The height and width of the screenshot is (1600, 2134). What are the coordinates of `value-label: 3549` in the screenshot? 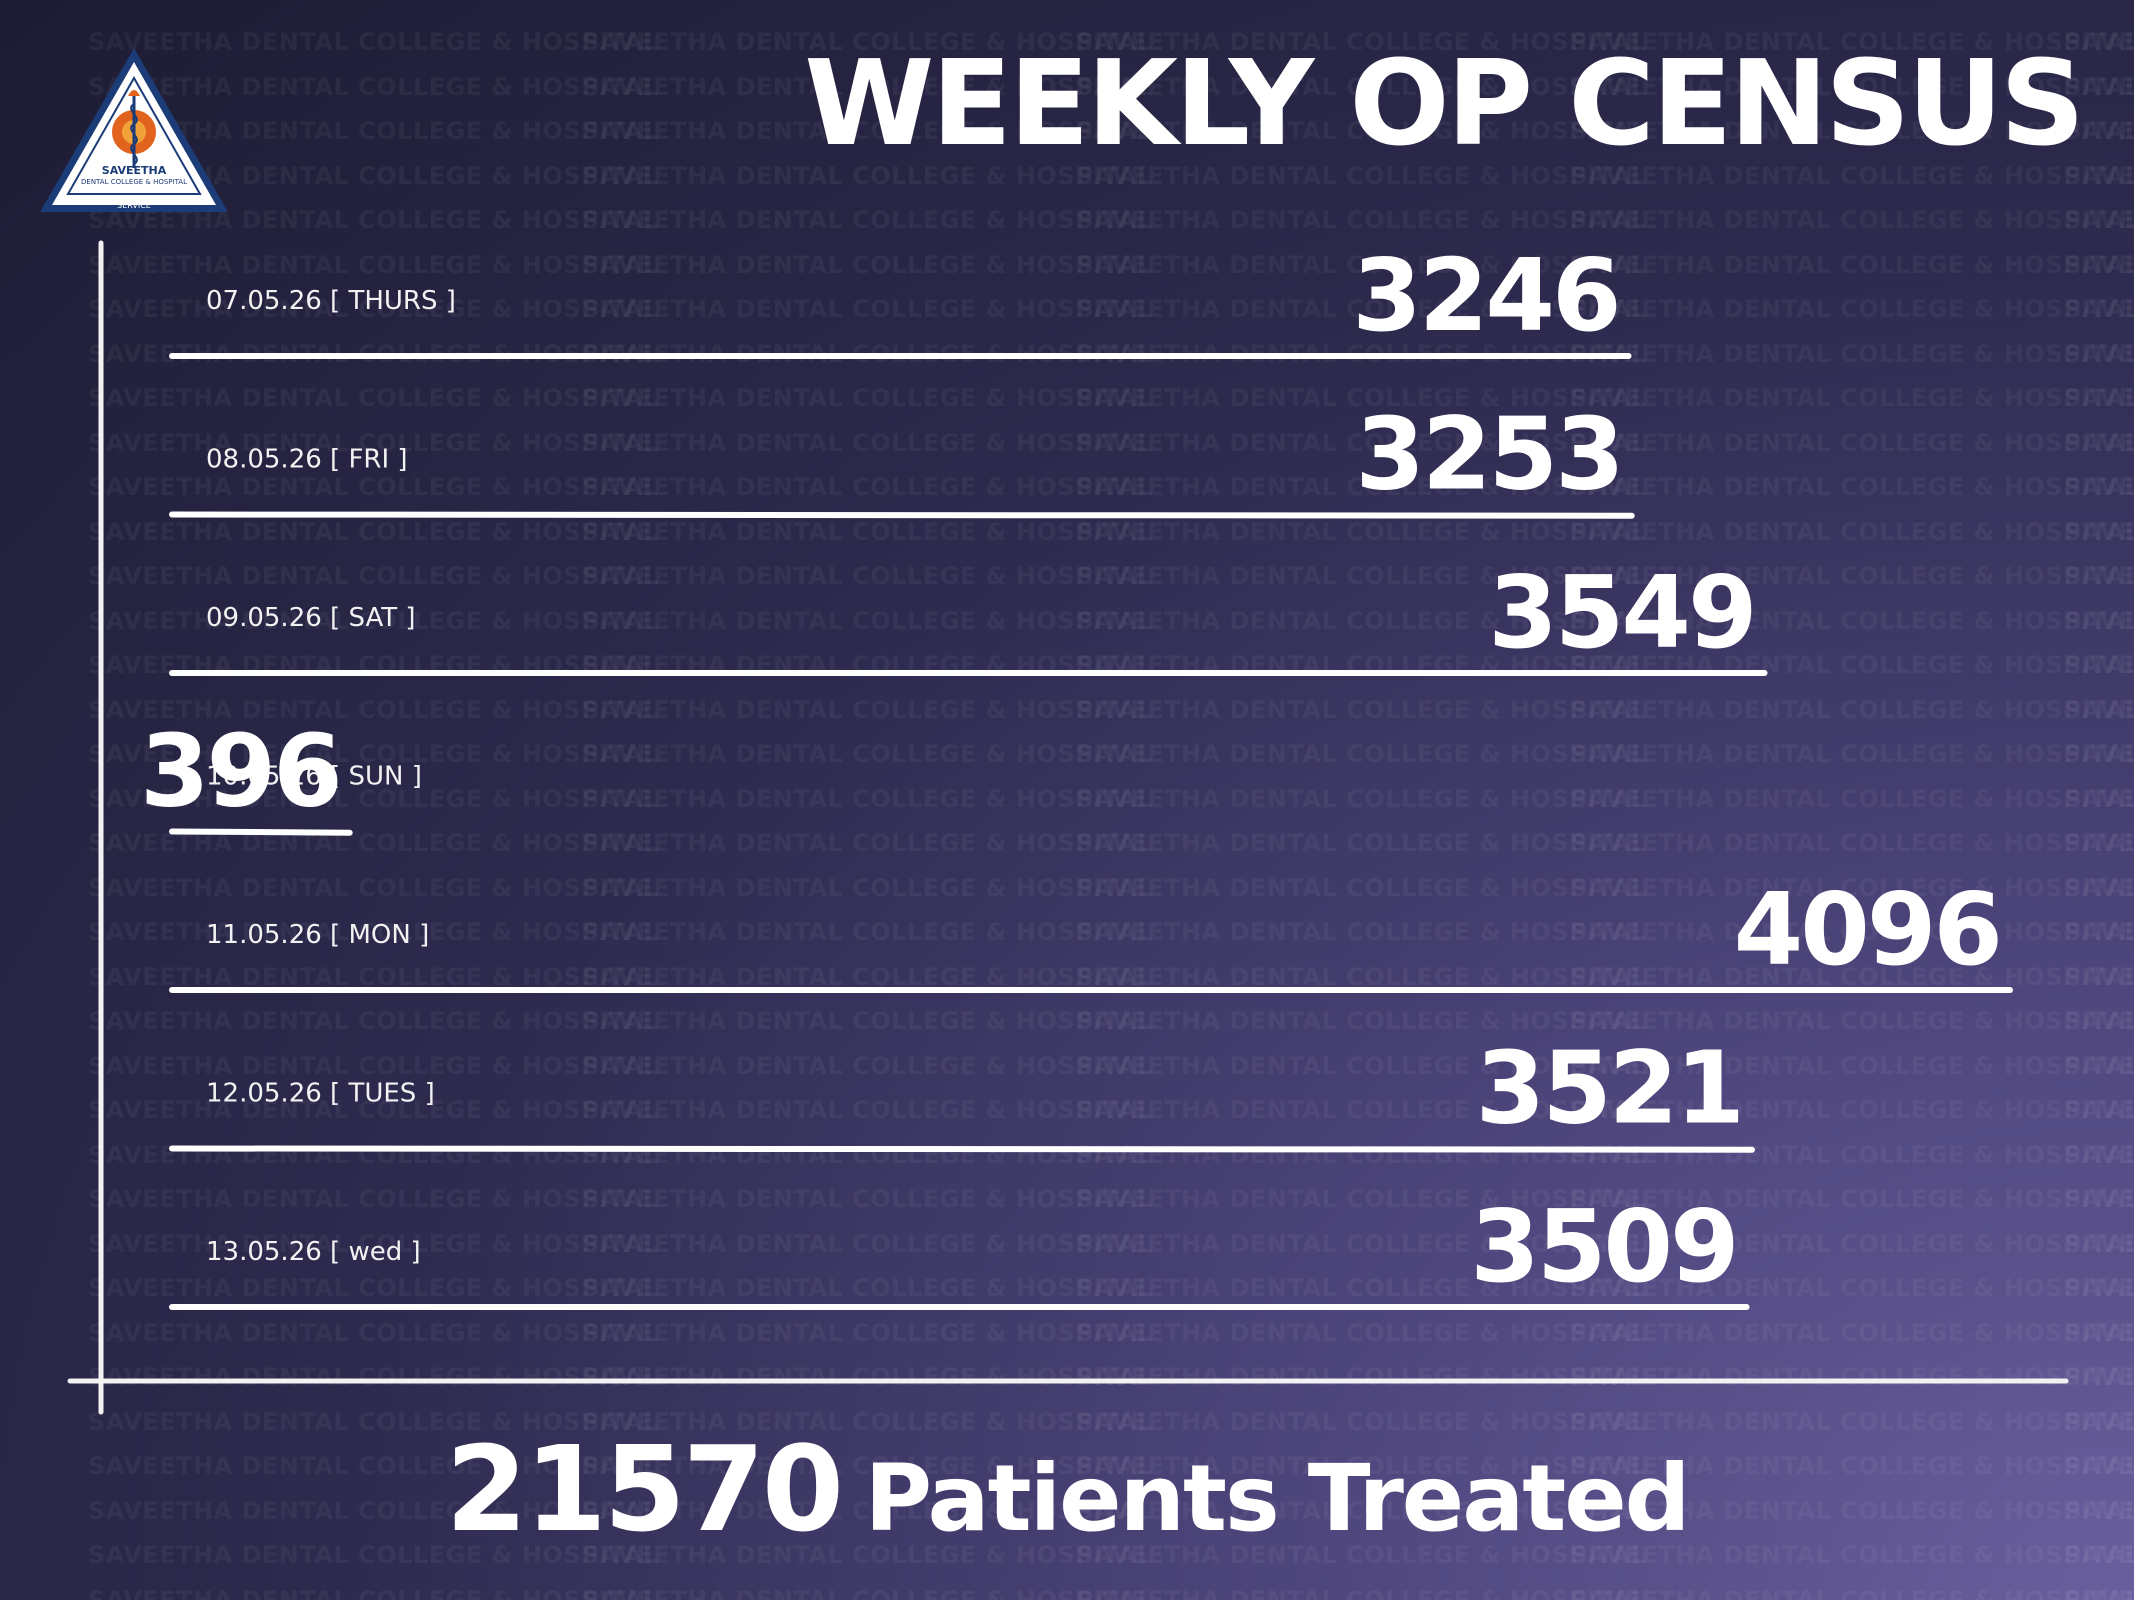 It's located at (1621, 612).